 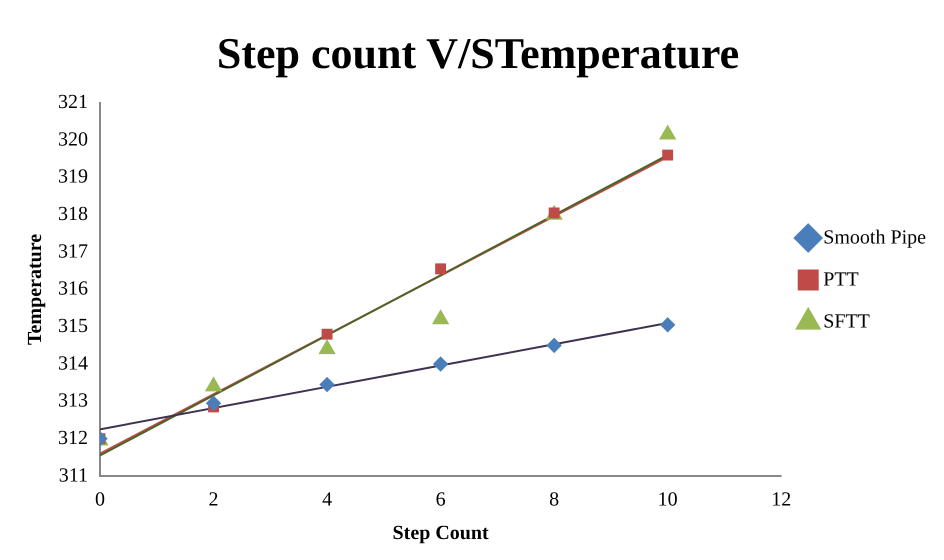 What do you see at coordinates (668, 499) in the screenshot?
I see `x-tick-label: 10` at bounding box center [668, 499].